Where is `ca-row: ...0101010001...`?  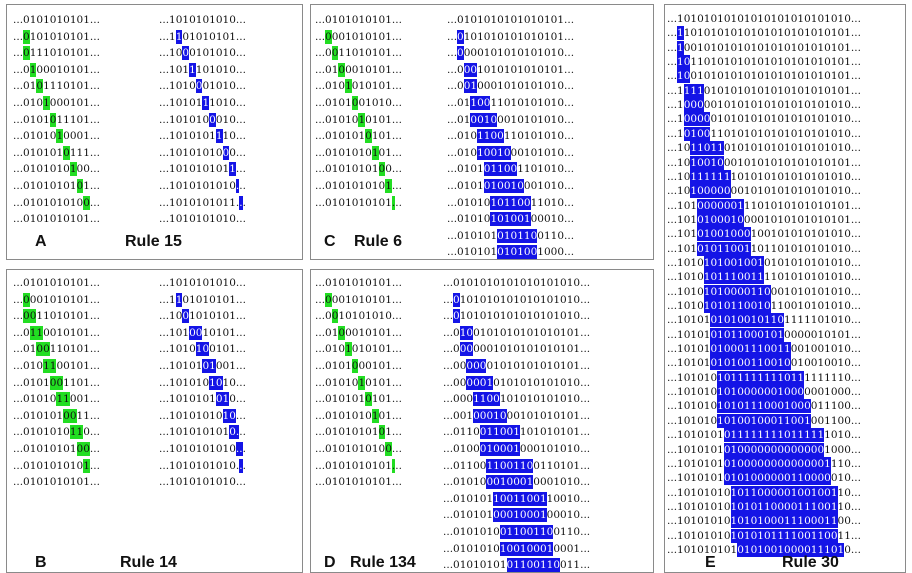
ca-row: ...0101010001... is located at coordinates (56, 136).